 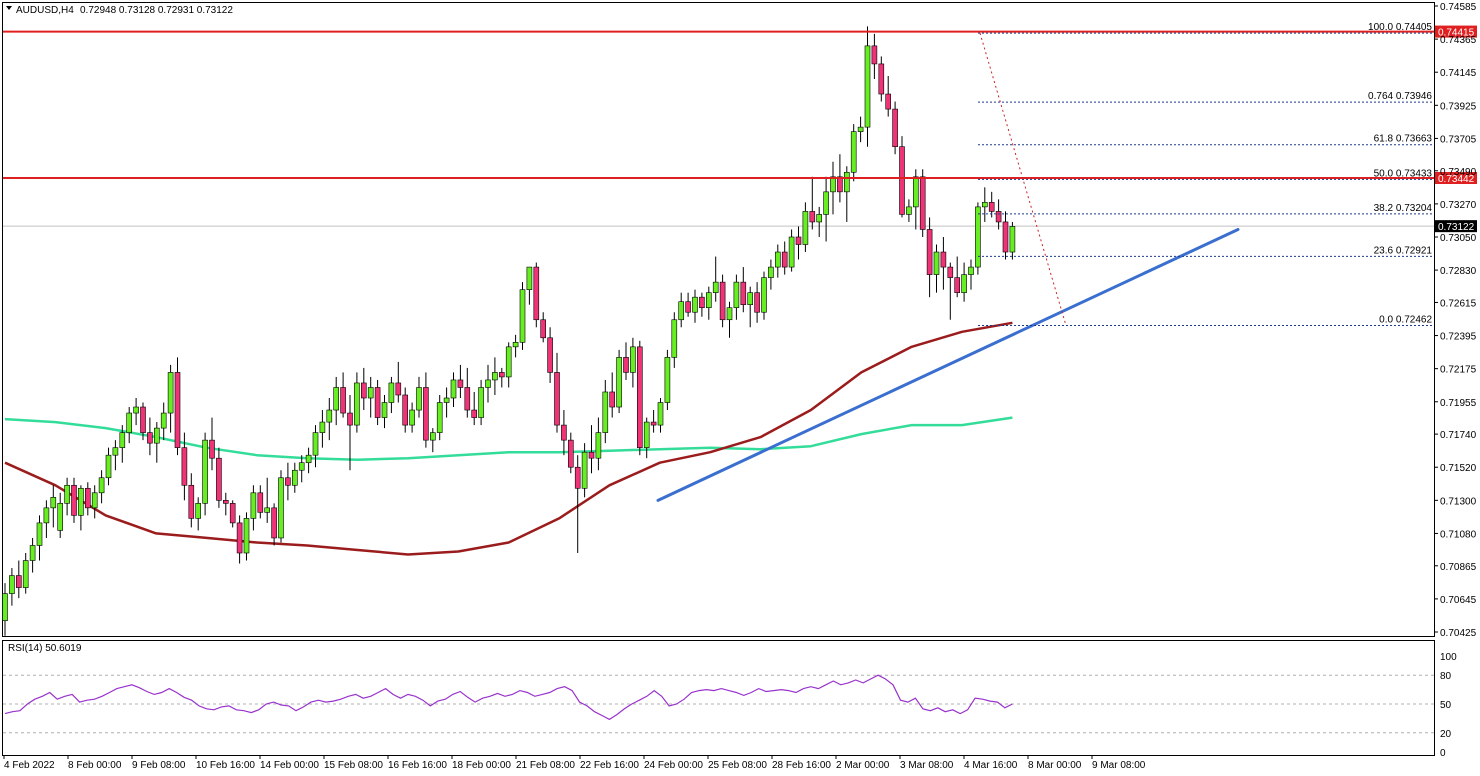 I want to click on rsi-pane-frame, so click(x=718, y=698).